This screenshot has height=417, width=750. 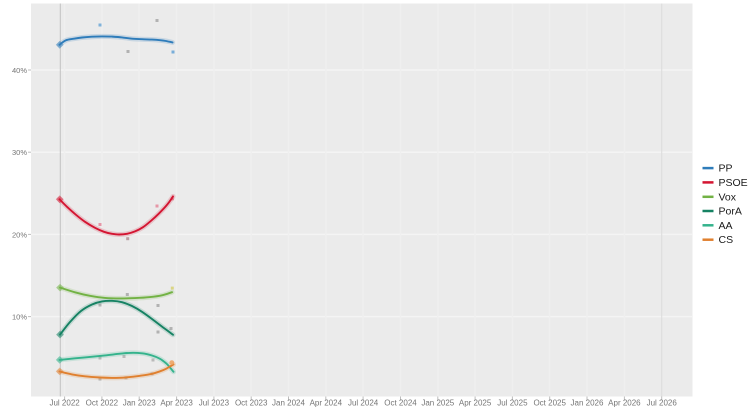 I want to click on svg-text: PSOE, so click(x=733, y=183).